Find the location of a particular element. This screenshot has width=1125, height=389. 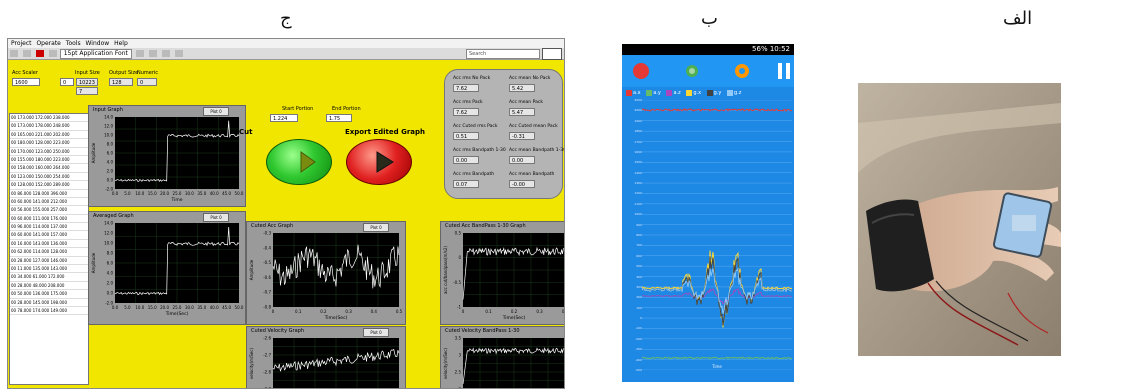

table-row: 00 123.000 150.000 254.000 is located at coordinates (49, 177).